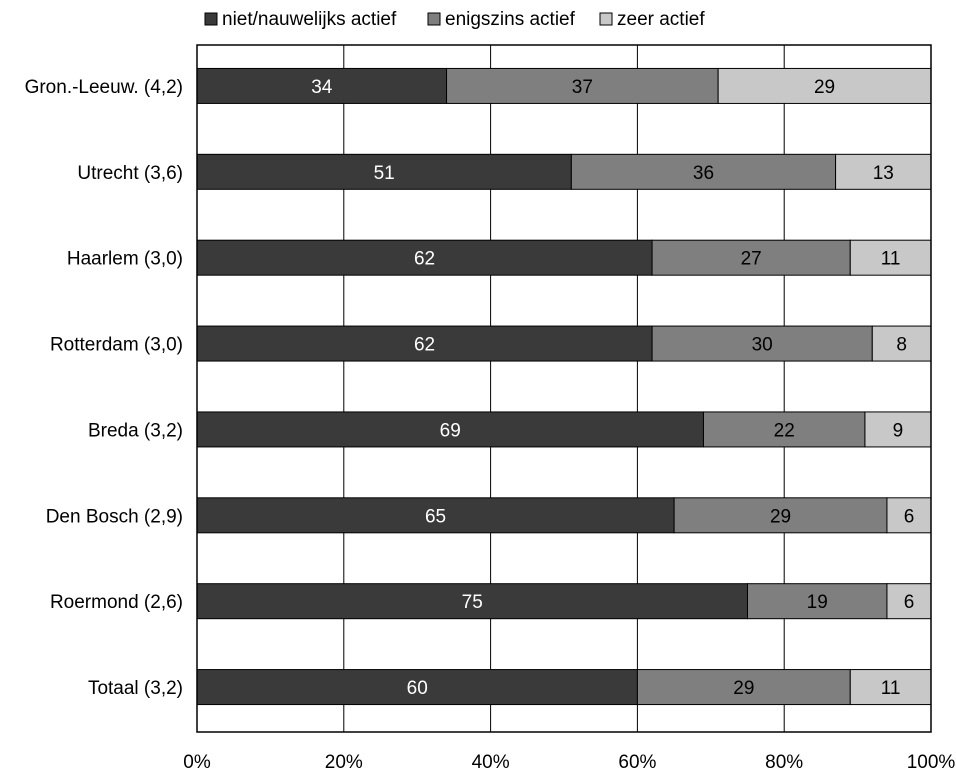 Image resolution: width=956 pixels, height=776 pixels. I want to click on category-label: Roermond (2,6), so click(116, 602).